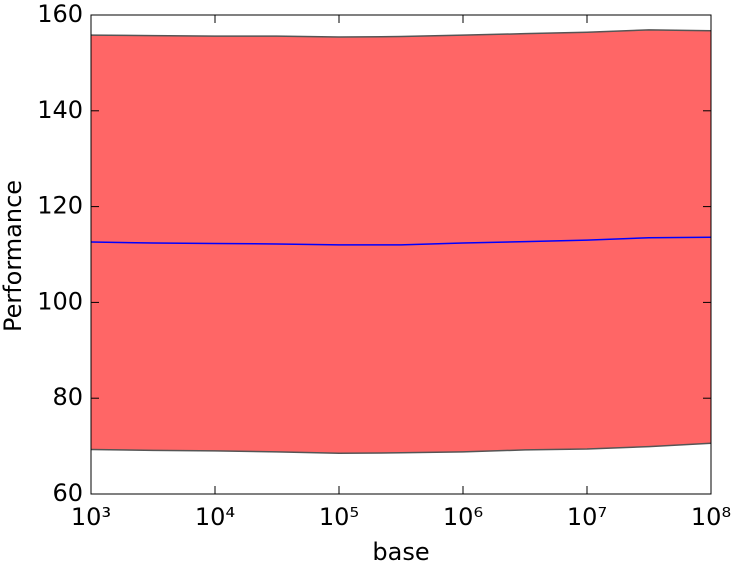 The width and height of the screenshot is (736, 571). What do you see at coordinates (587, 517) in the screenshot?
I see `x-tick-label: 10⁷` at bounding box center [587, 517].